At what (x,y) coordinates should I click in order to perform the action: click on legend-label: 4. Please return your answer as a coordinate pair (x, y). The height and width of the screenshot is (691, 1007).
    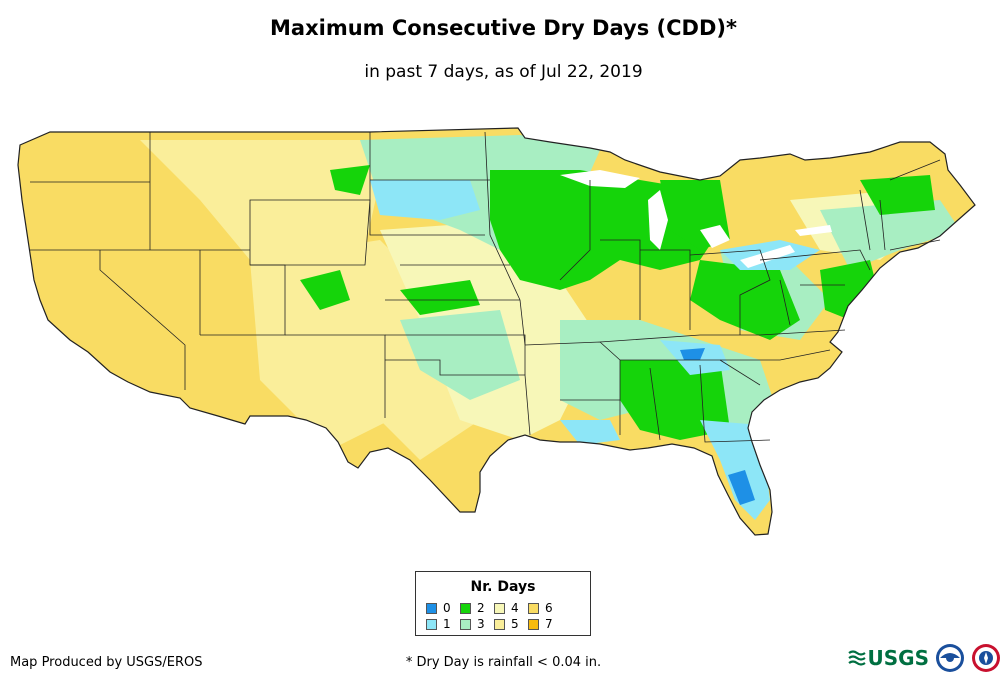
    Looking at the image, I should click on (515, 608).